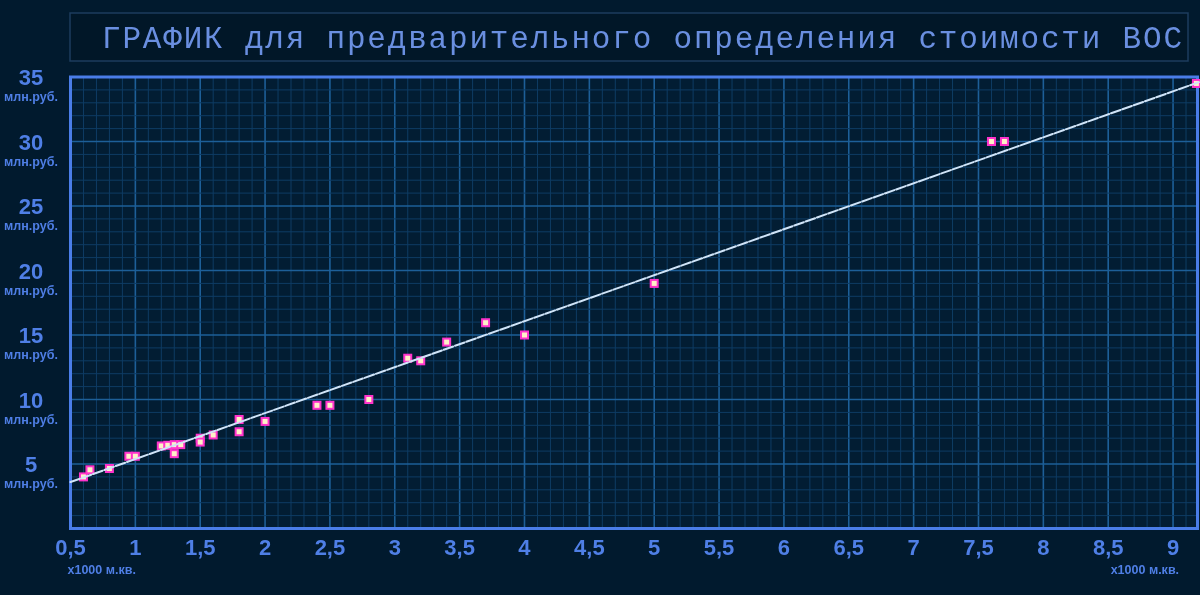 The image size is (1200, 595). I want to click on x-tick-label: 7,5, so click(978, 547).